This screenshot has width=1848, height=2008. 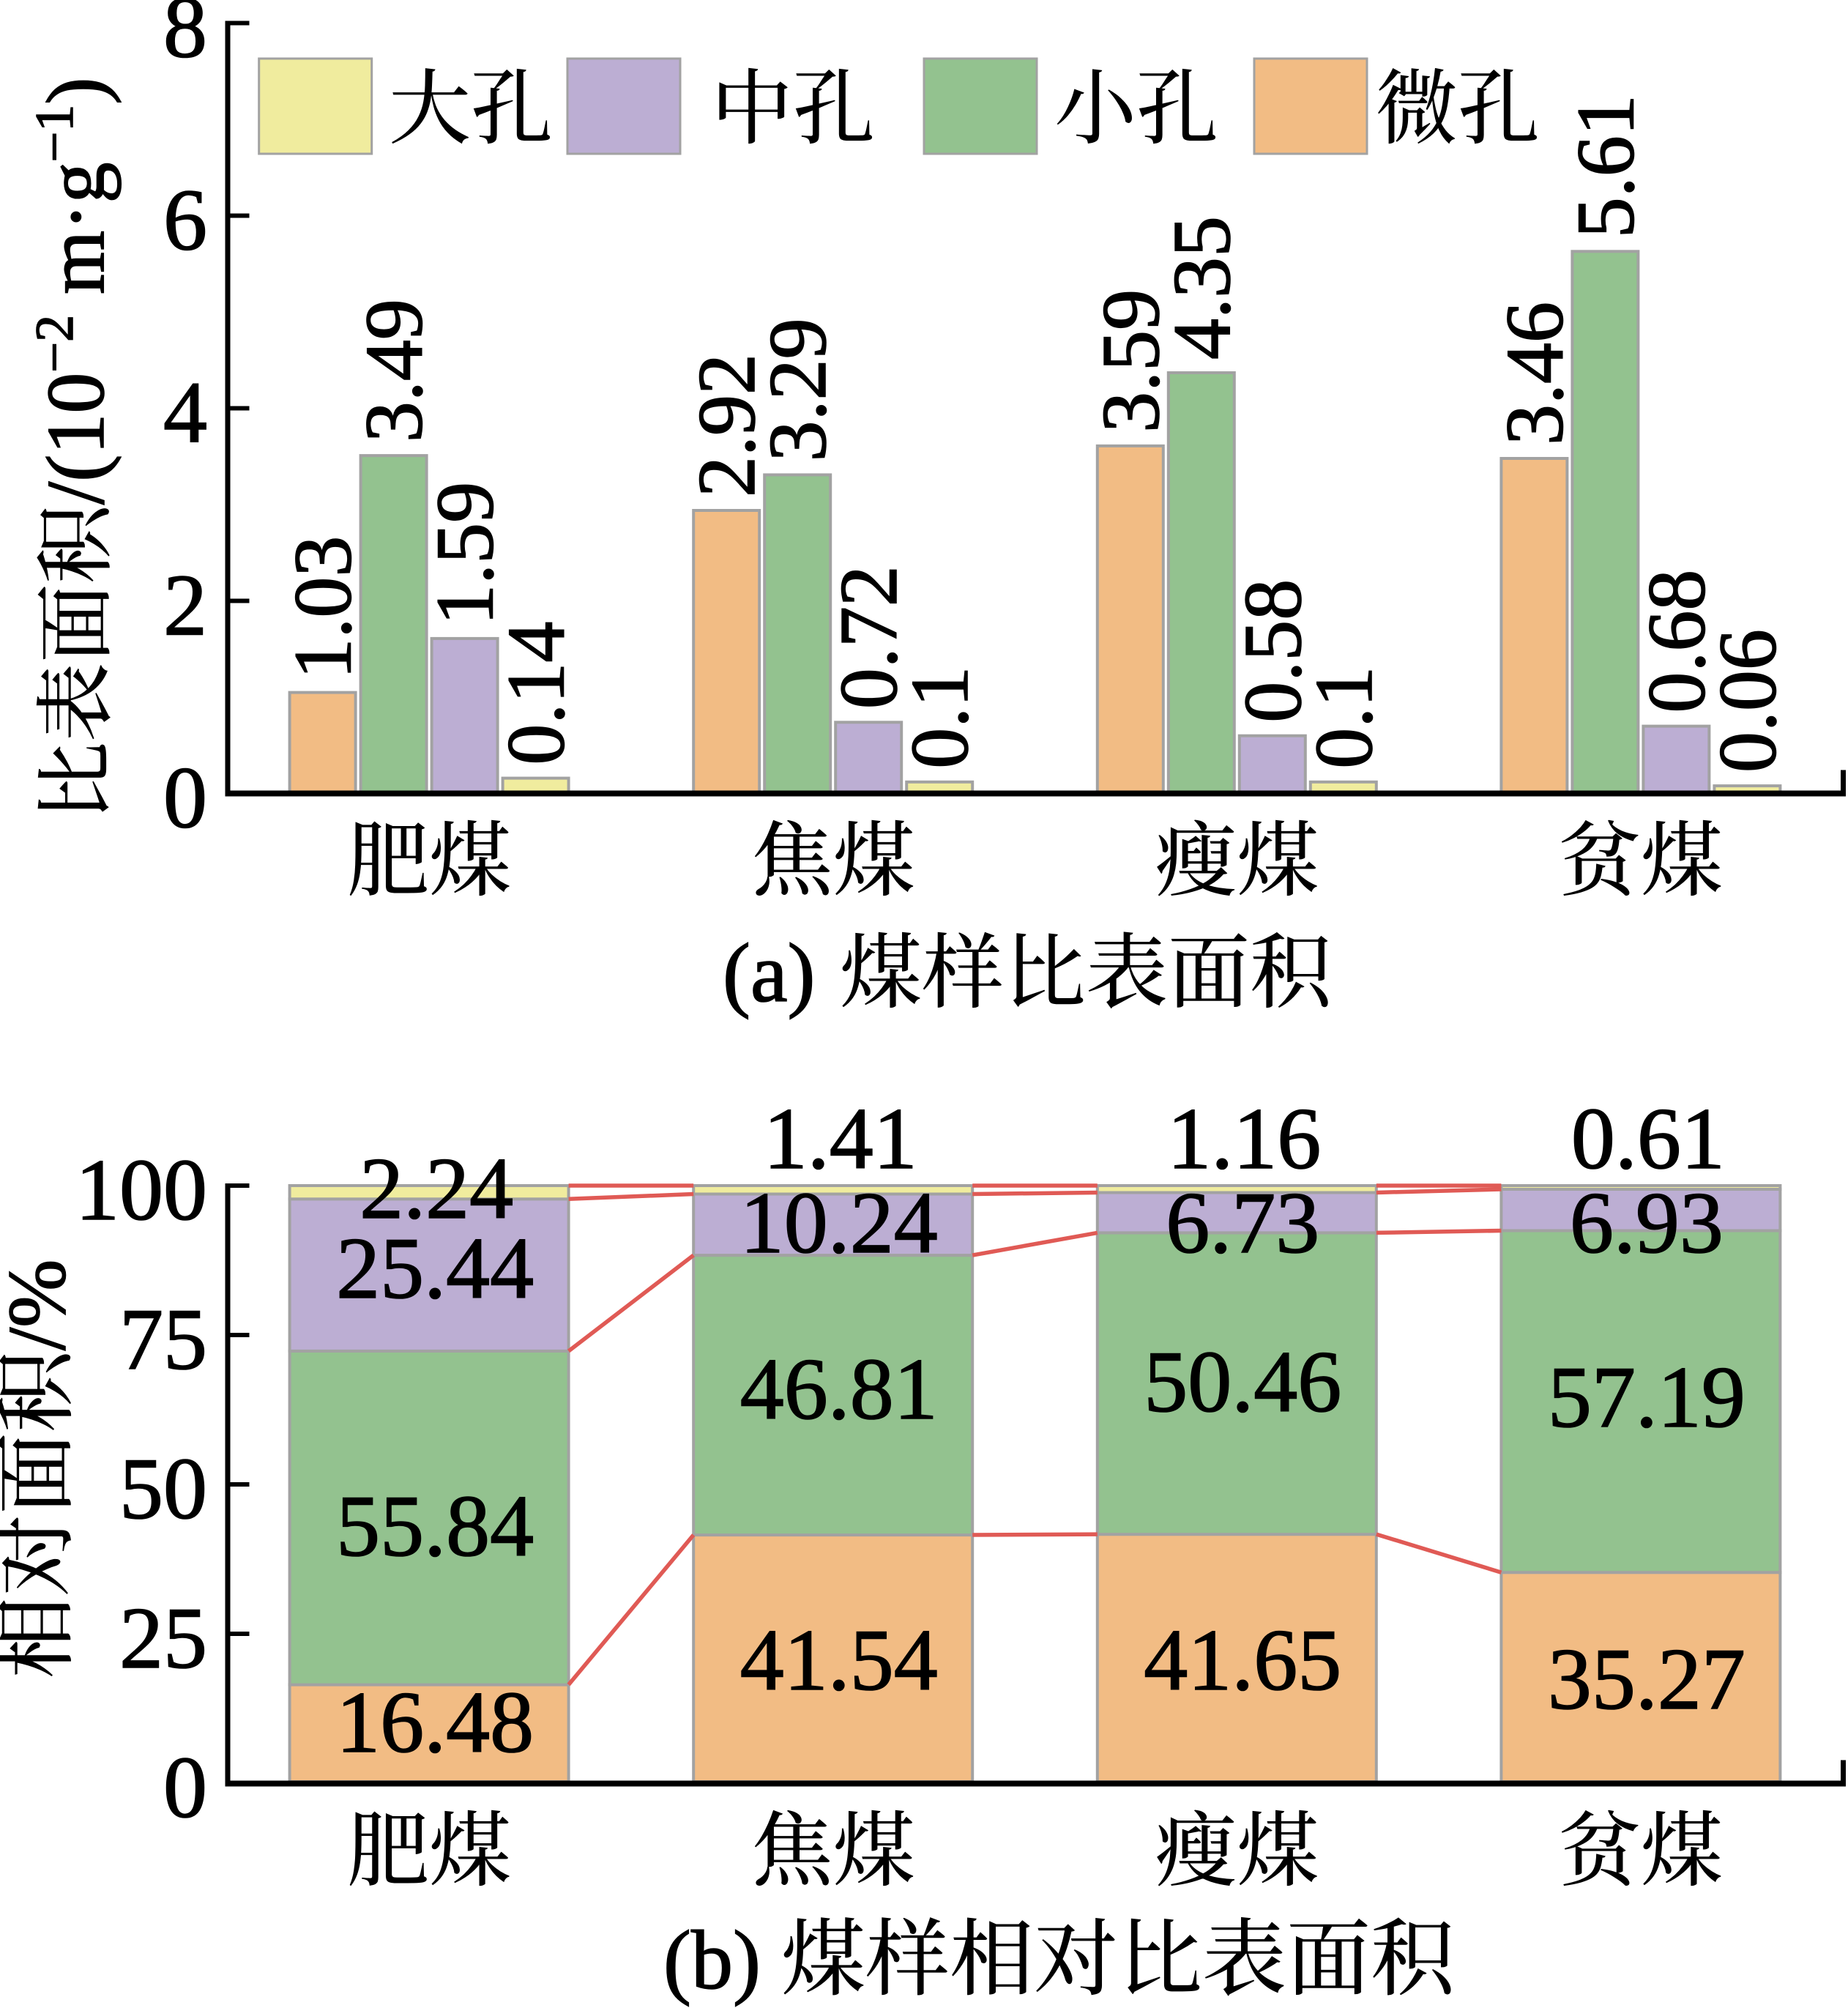 I want to click on svg-text: 50.46, so click(x=1242, y=1381).